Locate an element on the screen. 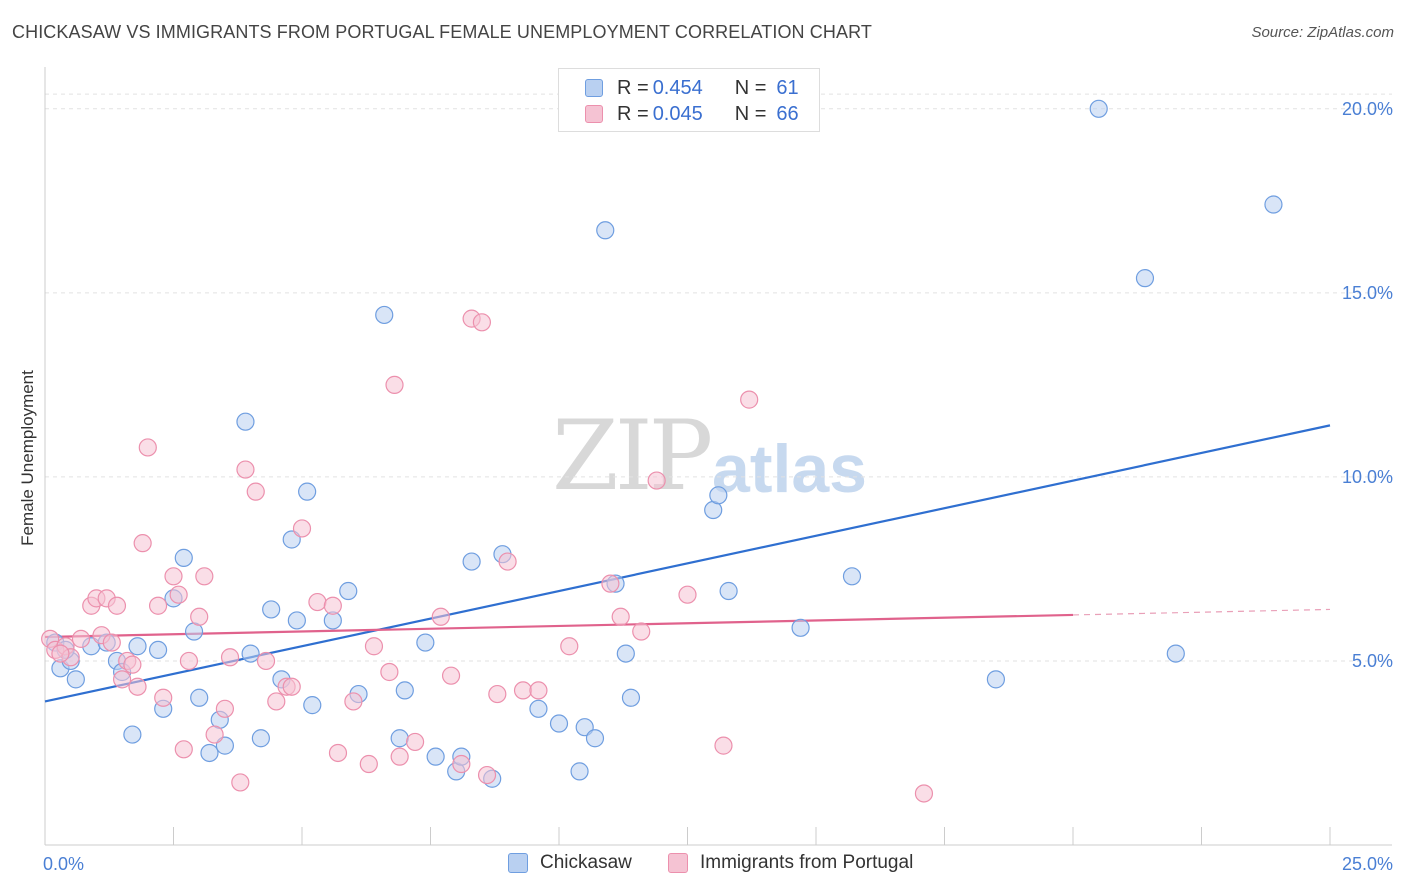 This screenshot has height=892, width=1406. stats-legend: R = 0.454 N = 61 R = 0.045 N = 66 is located at coordinates (689, 100).